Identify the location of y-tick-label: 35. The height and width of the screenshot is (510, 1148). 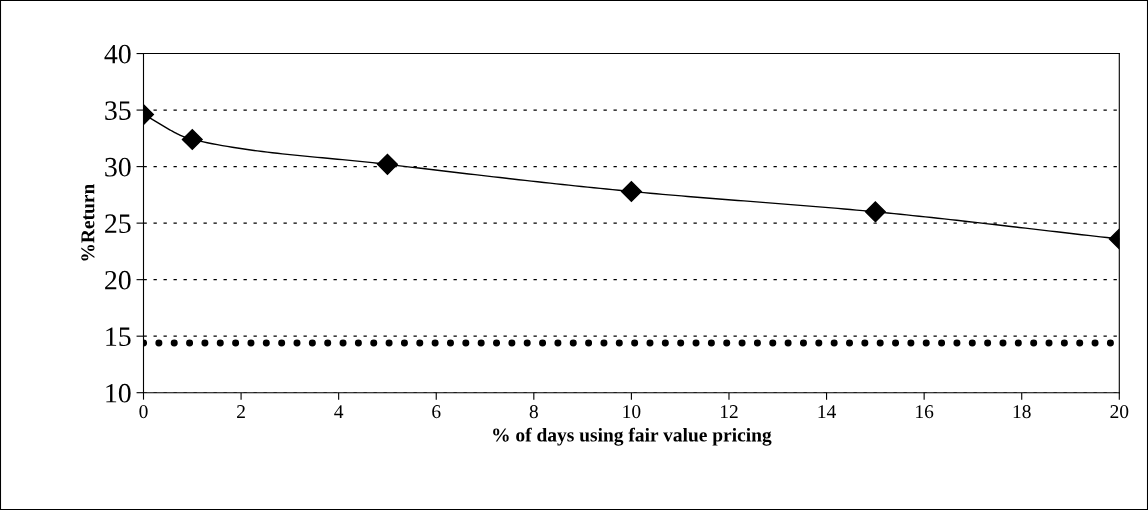
(118, 110).